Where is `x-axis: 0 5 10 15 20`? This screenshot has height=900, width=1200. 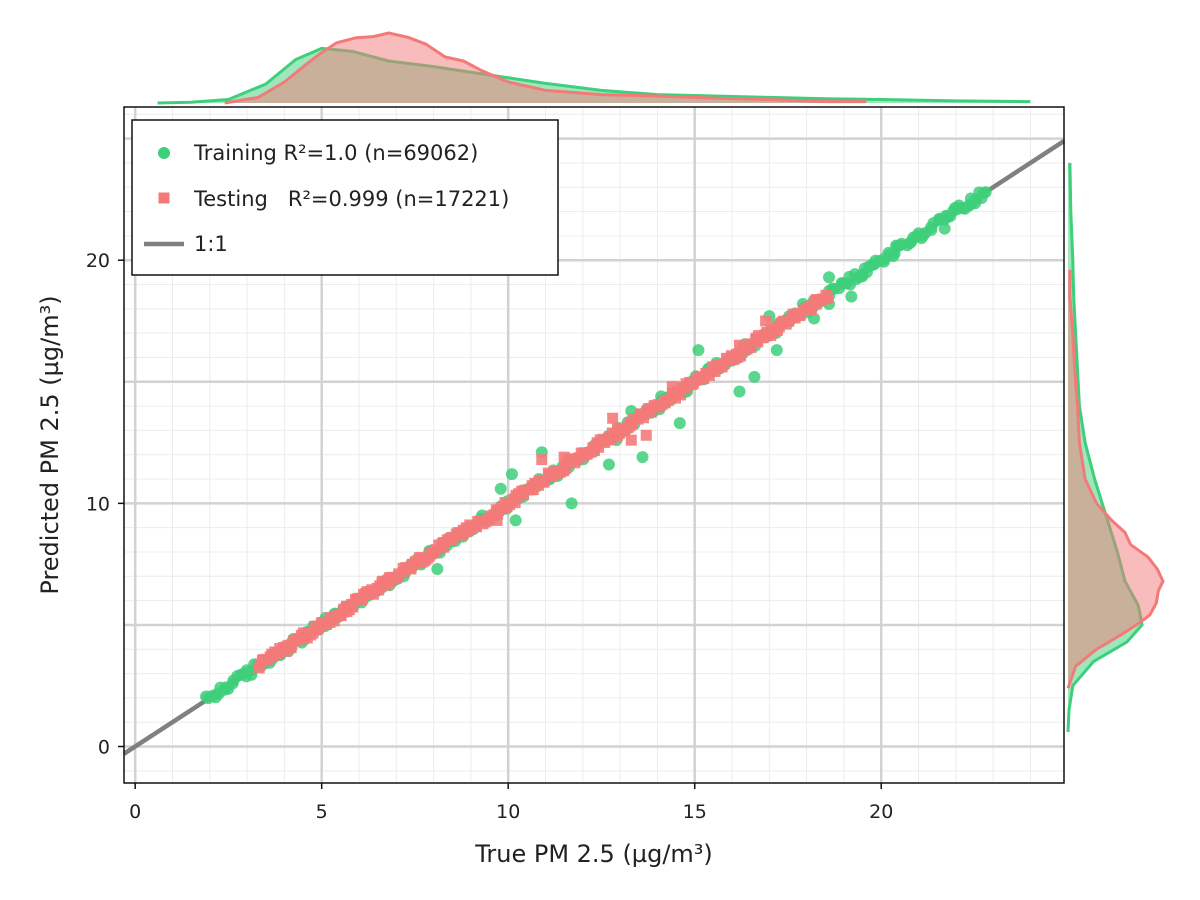 x-axis: 0 5 10 15 20 is located at coordinates (511, 803).